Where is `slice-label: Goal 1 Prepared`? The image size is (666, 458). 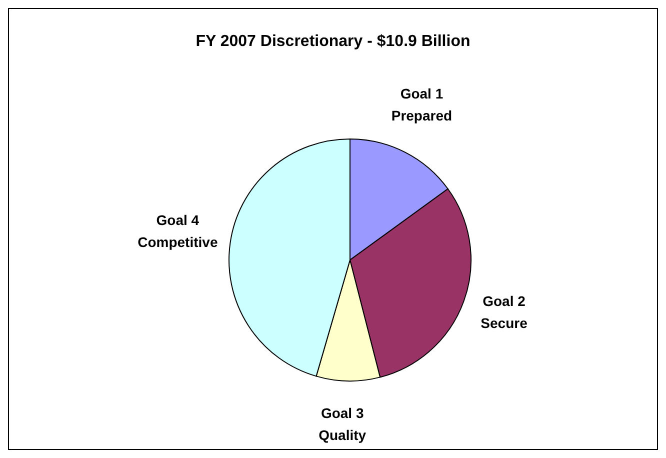
slice-label: Goal 1 Prepared is located at coordinates (421, 104).